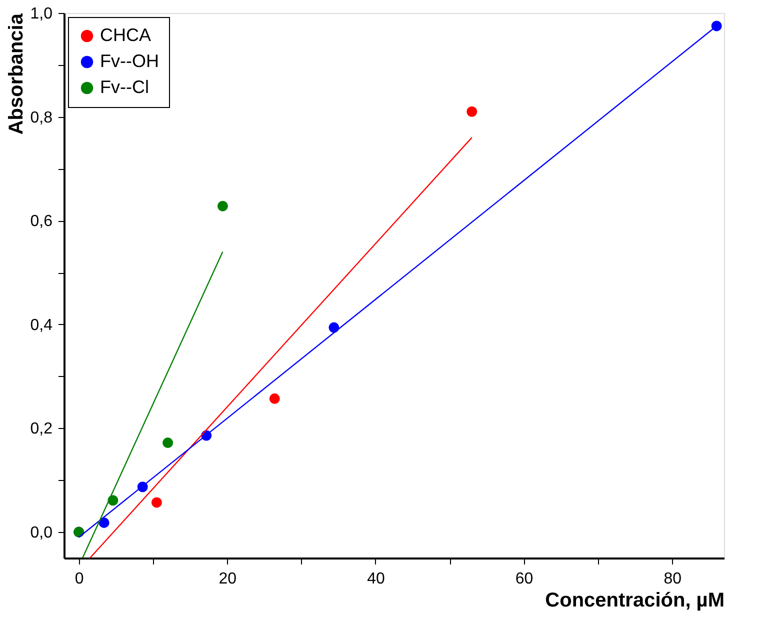 This screenshot has width=771, height=637. I want to click on y-tick-label: 0,4, so click(41, 325).